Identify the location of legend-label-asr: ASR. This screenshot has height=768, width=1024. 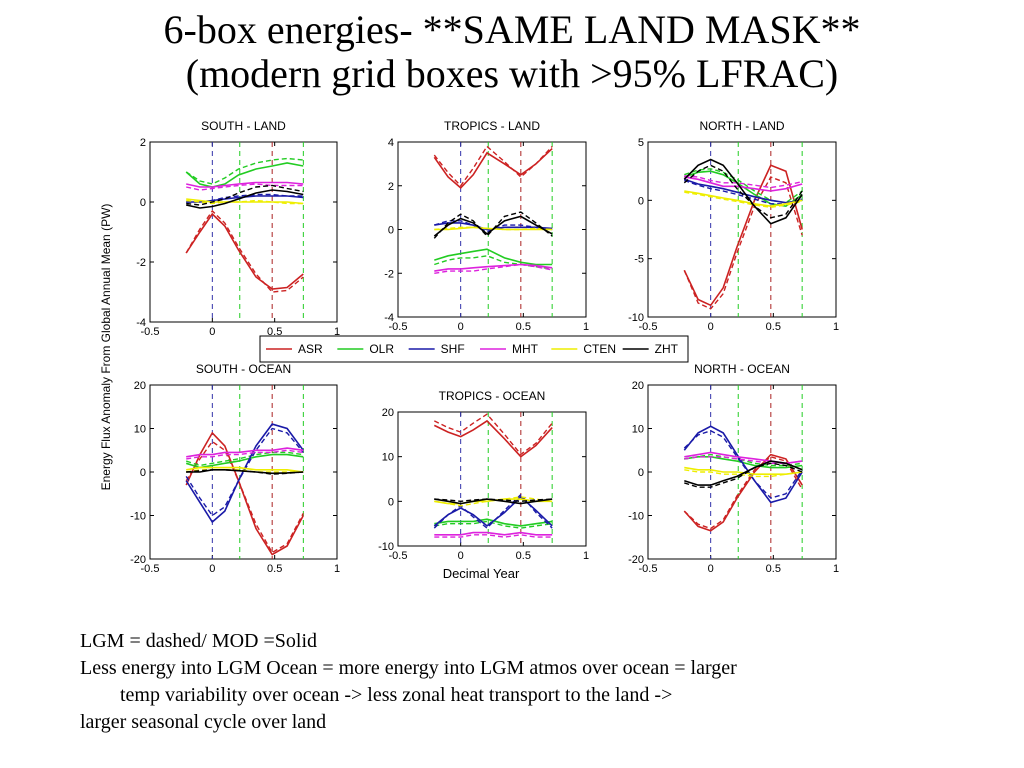
(310, 349).